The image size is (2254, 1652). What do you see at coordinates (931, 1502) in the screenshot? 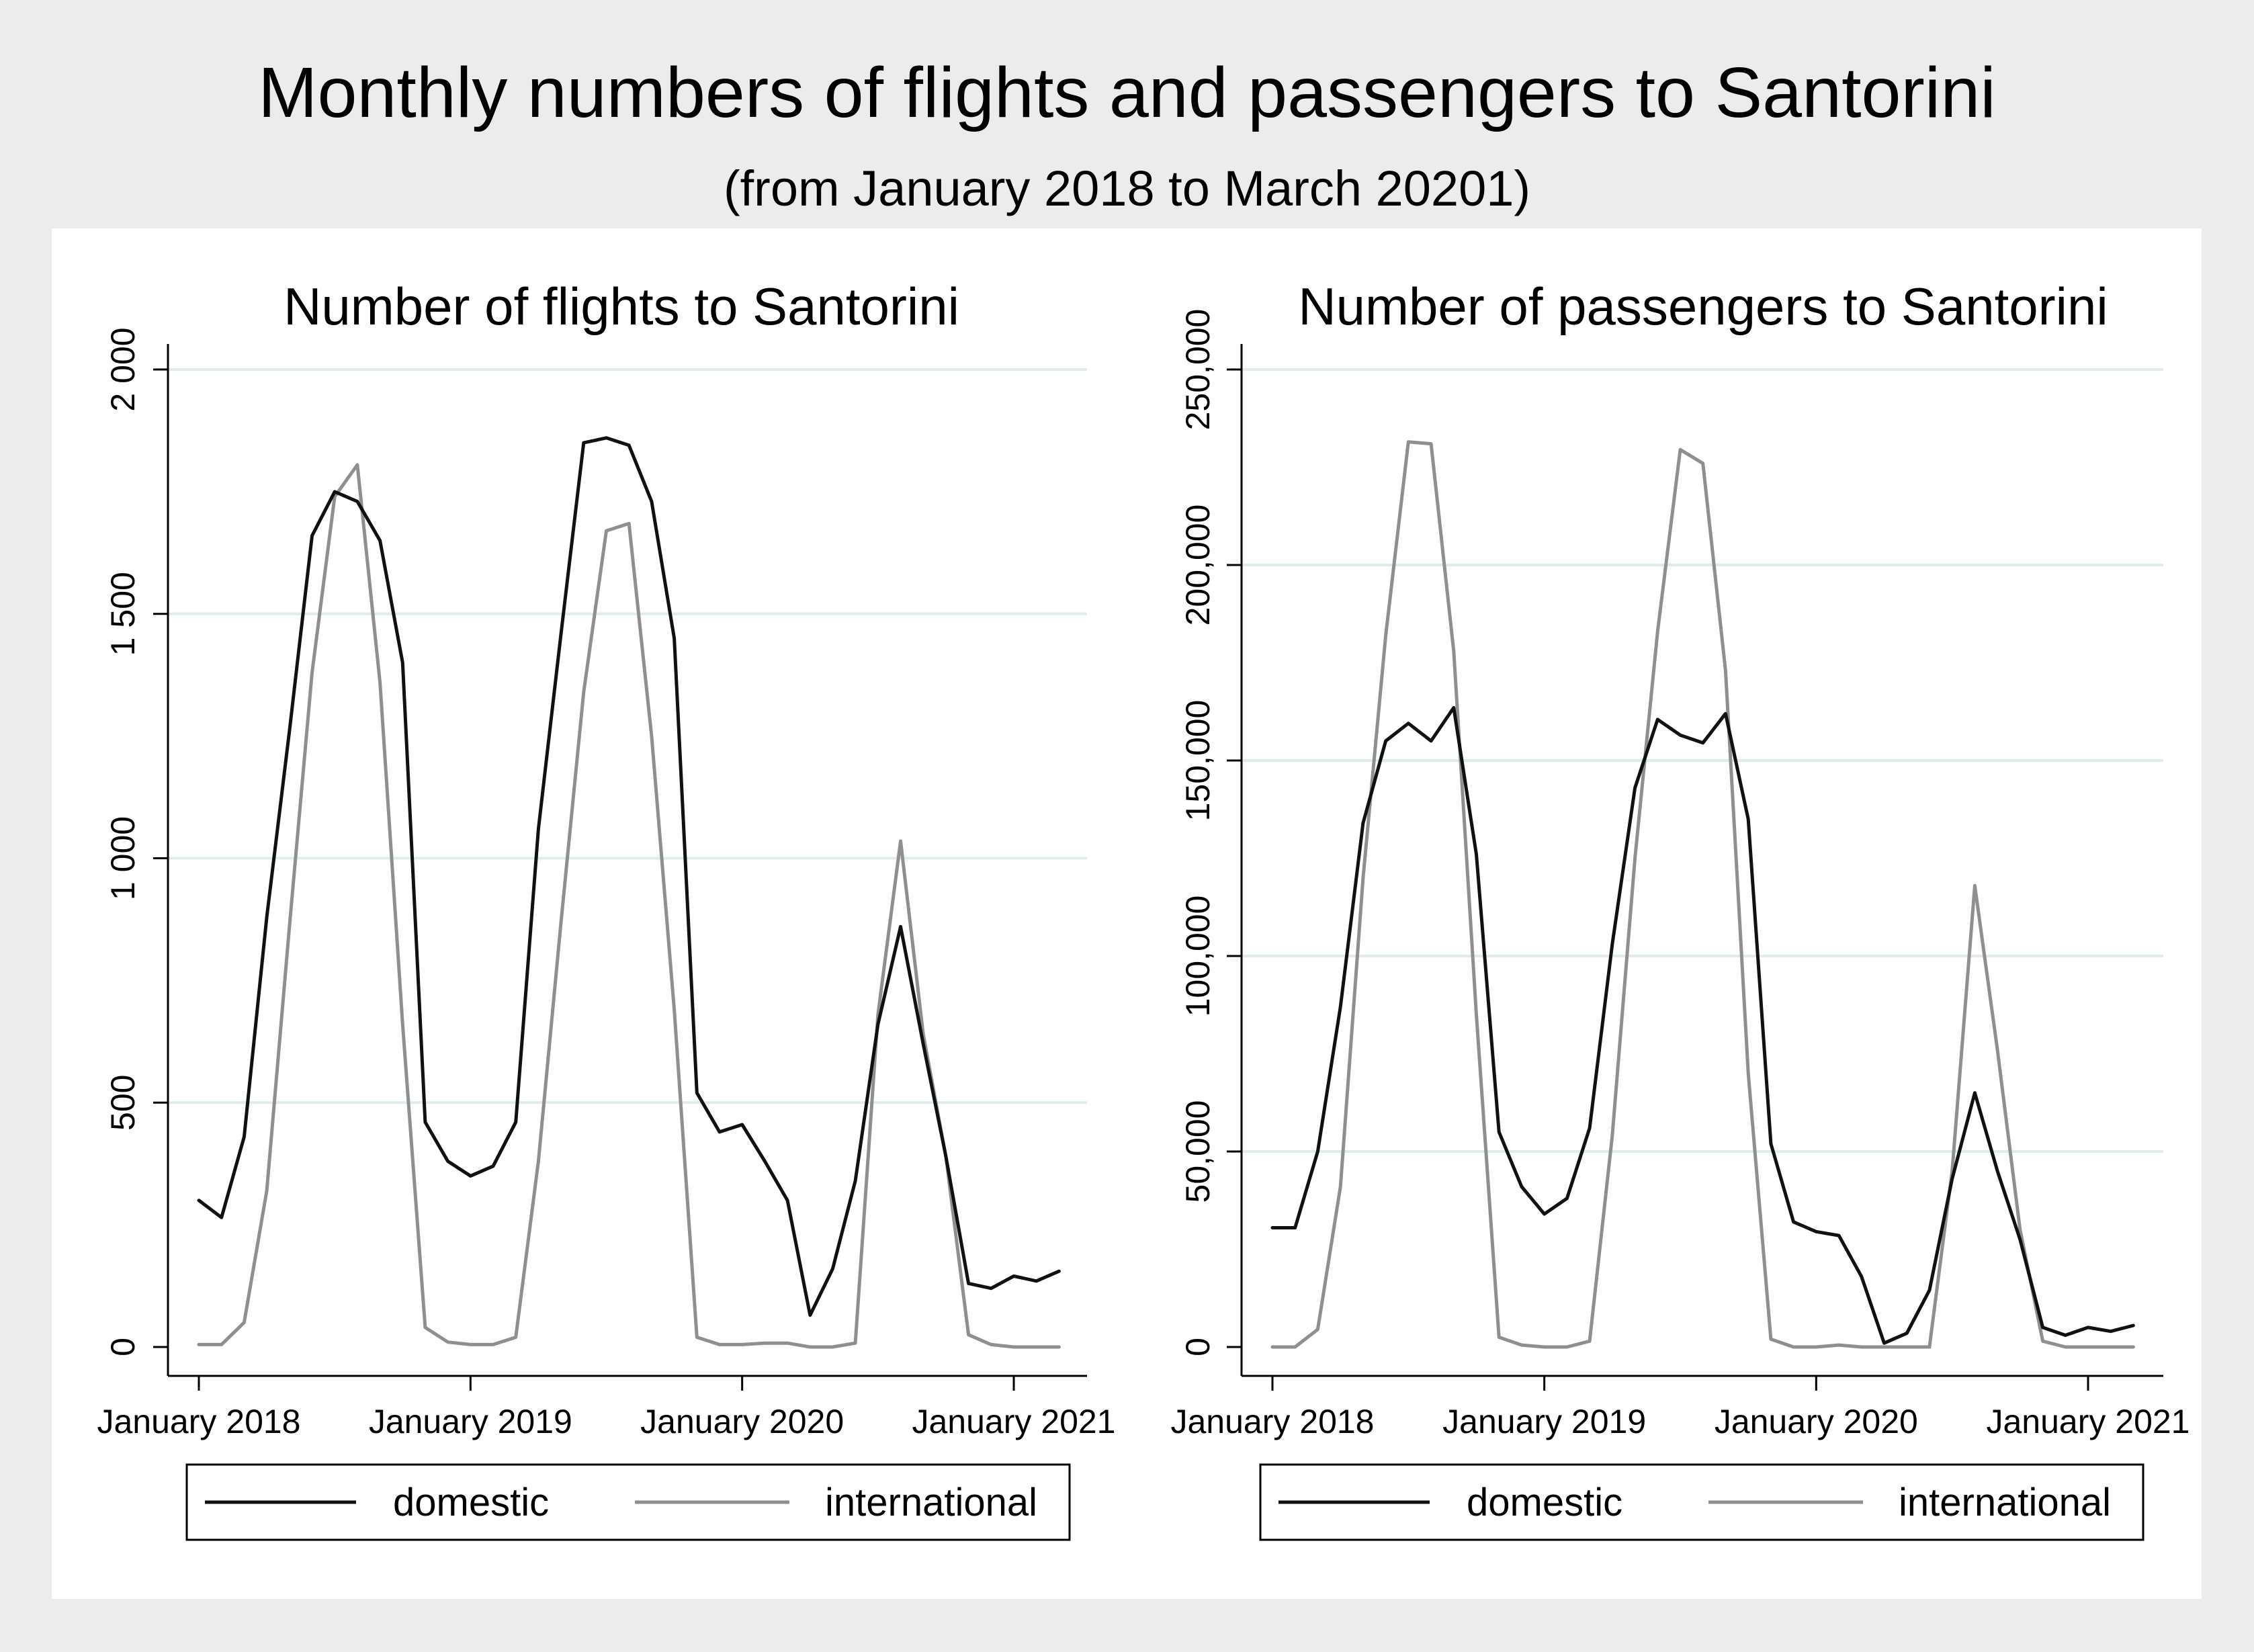
I see `flights-legend-international-label: international` at bounding box center [931, 1502].